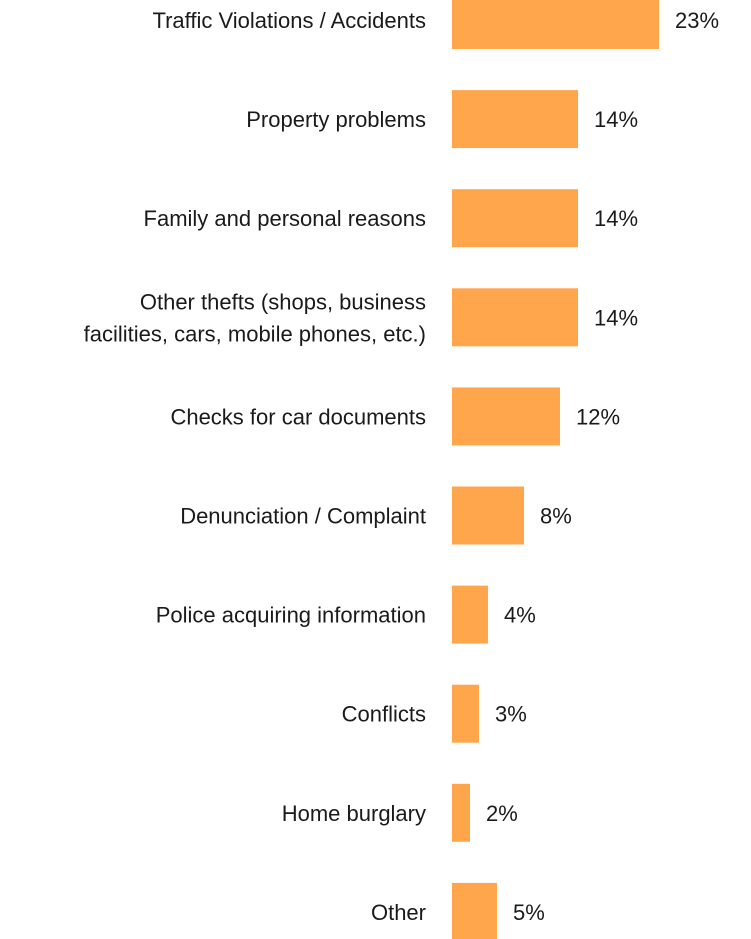 This screenshot has height=939, width=751. Describe the element at coordinates (384, 714) in the screenshot. I see `category-label: Conflicts` at that location.